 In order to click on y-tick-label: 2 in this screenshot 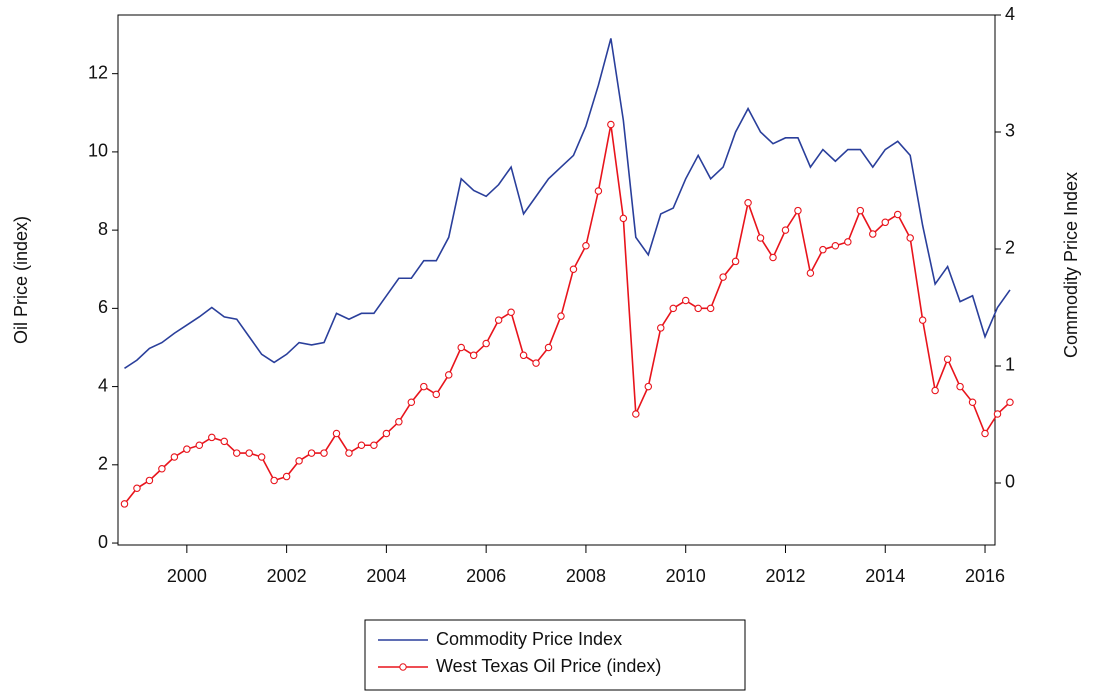, I will do `click(103, 464)`.